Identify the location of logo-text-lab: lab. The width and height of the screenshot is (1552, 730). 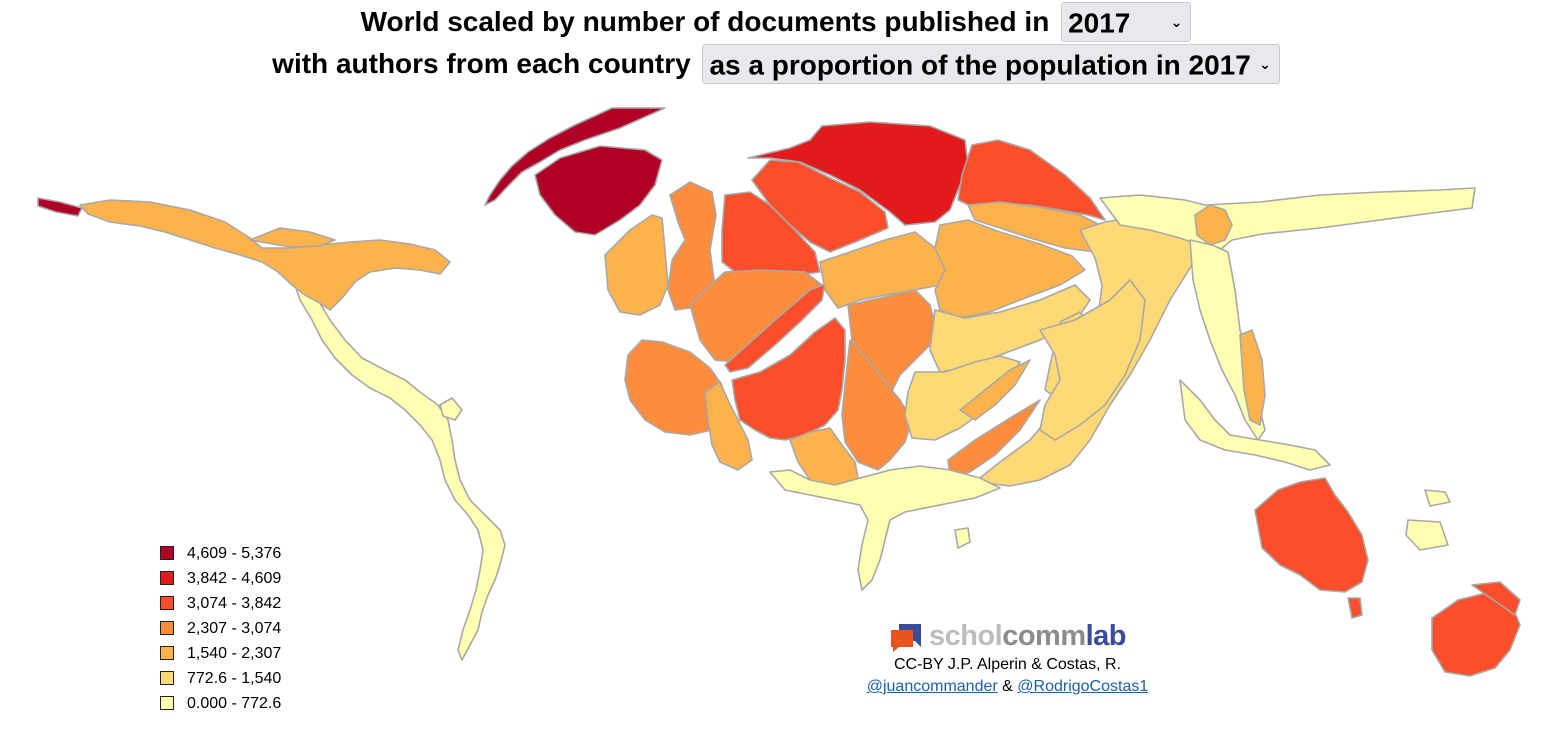
(1106, 636).